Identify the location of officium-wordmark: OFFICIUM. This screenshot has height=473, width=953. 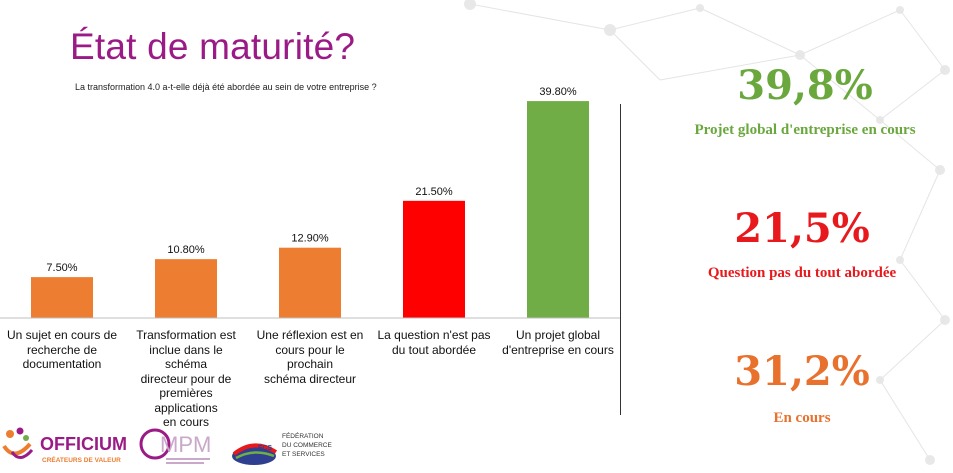
(83, 444).